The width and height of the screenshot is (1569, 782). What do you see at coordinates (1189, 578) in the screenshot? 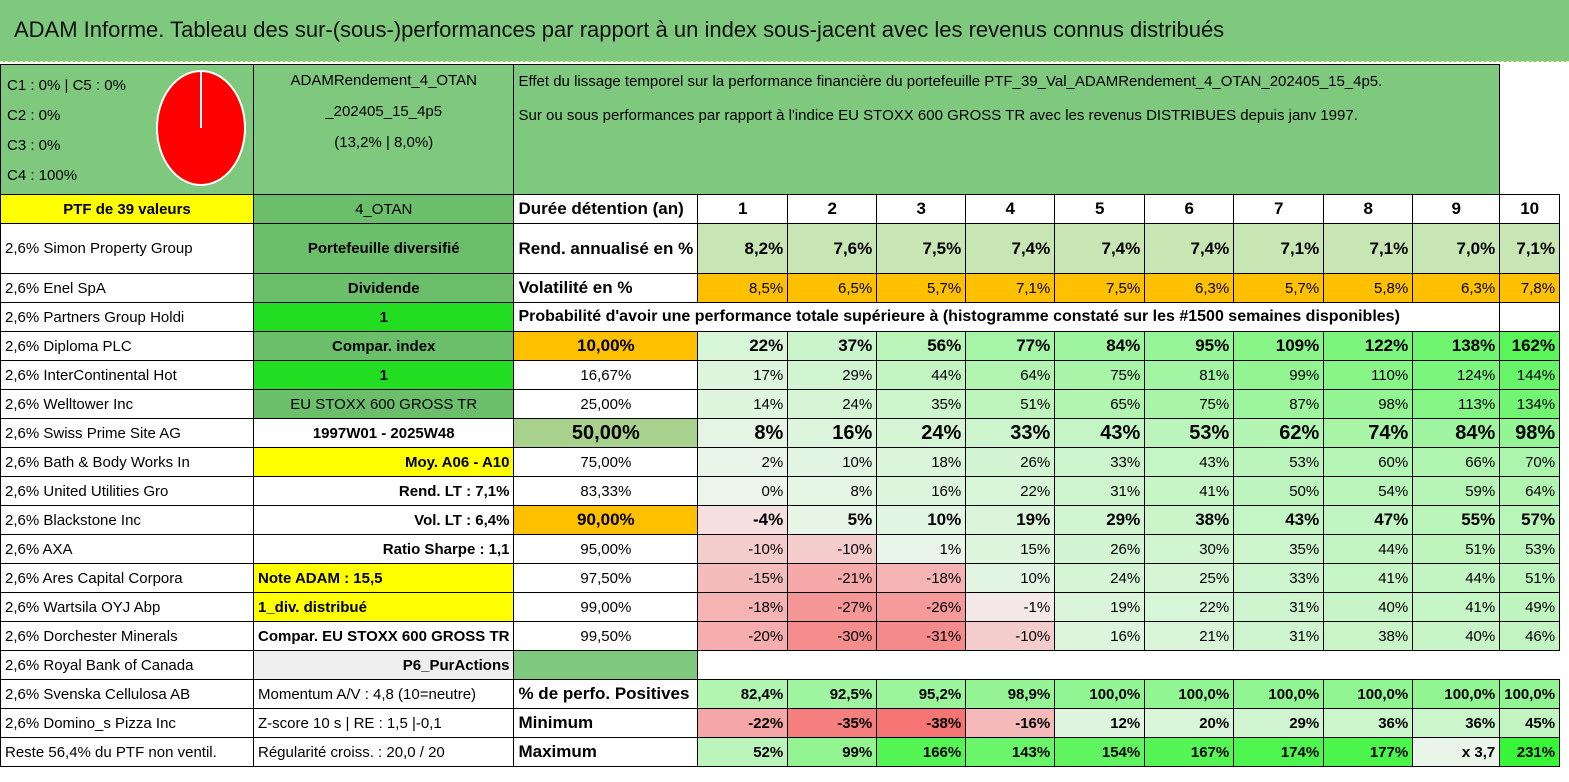
I see `probability-value: 25%` at bounding box center [1189, 578].